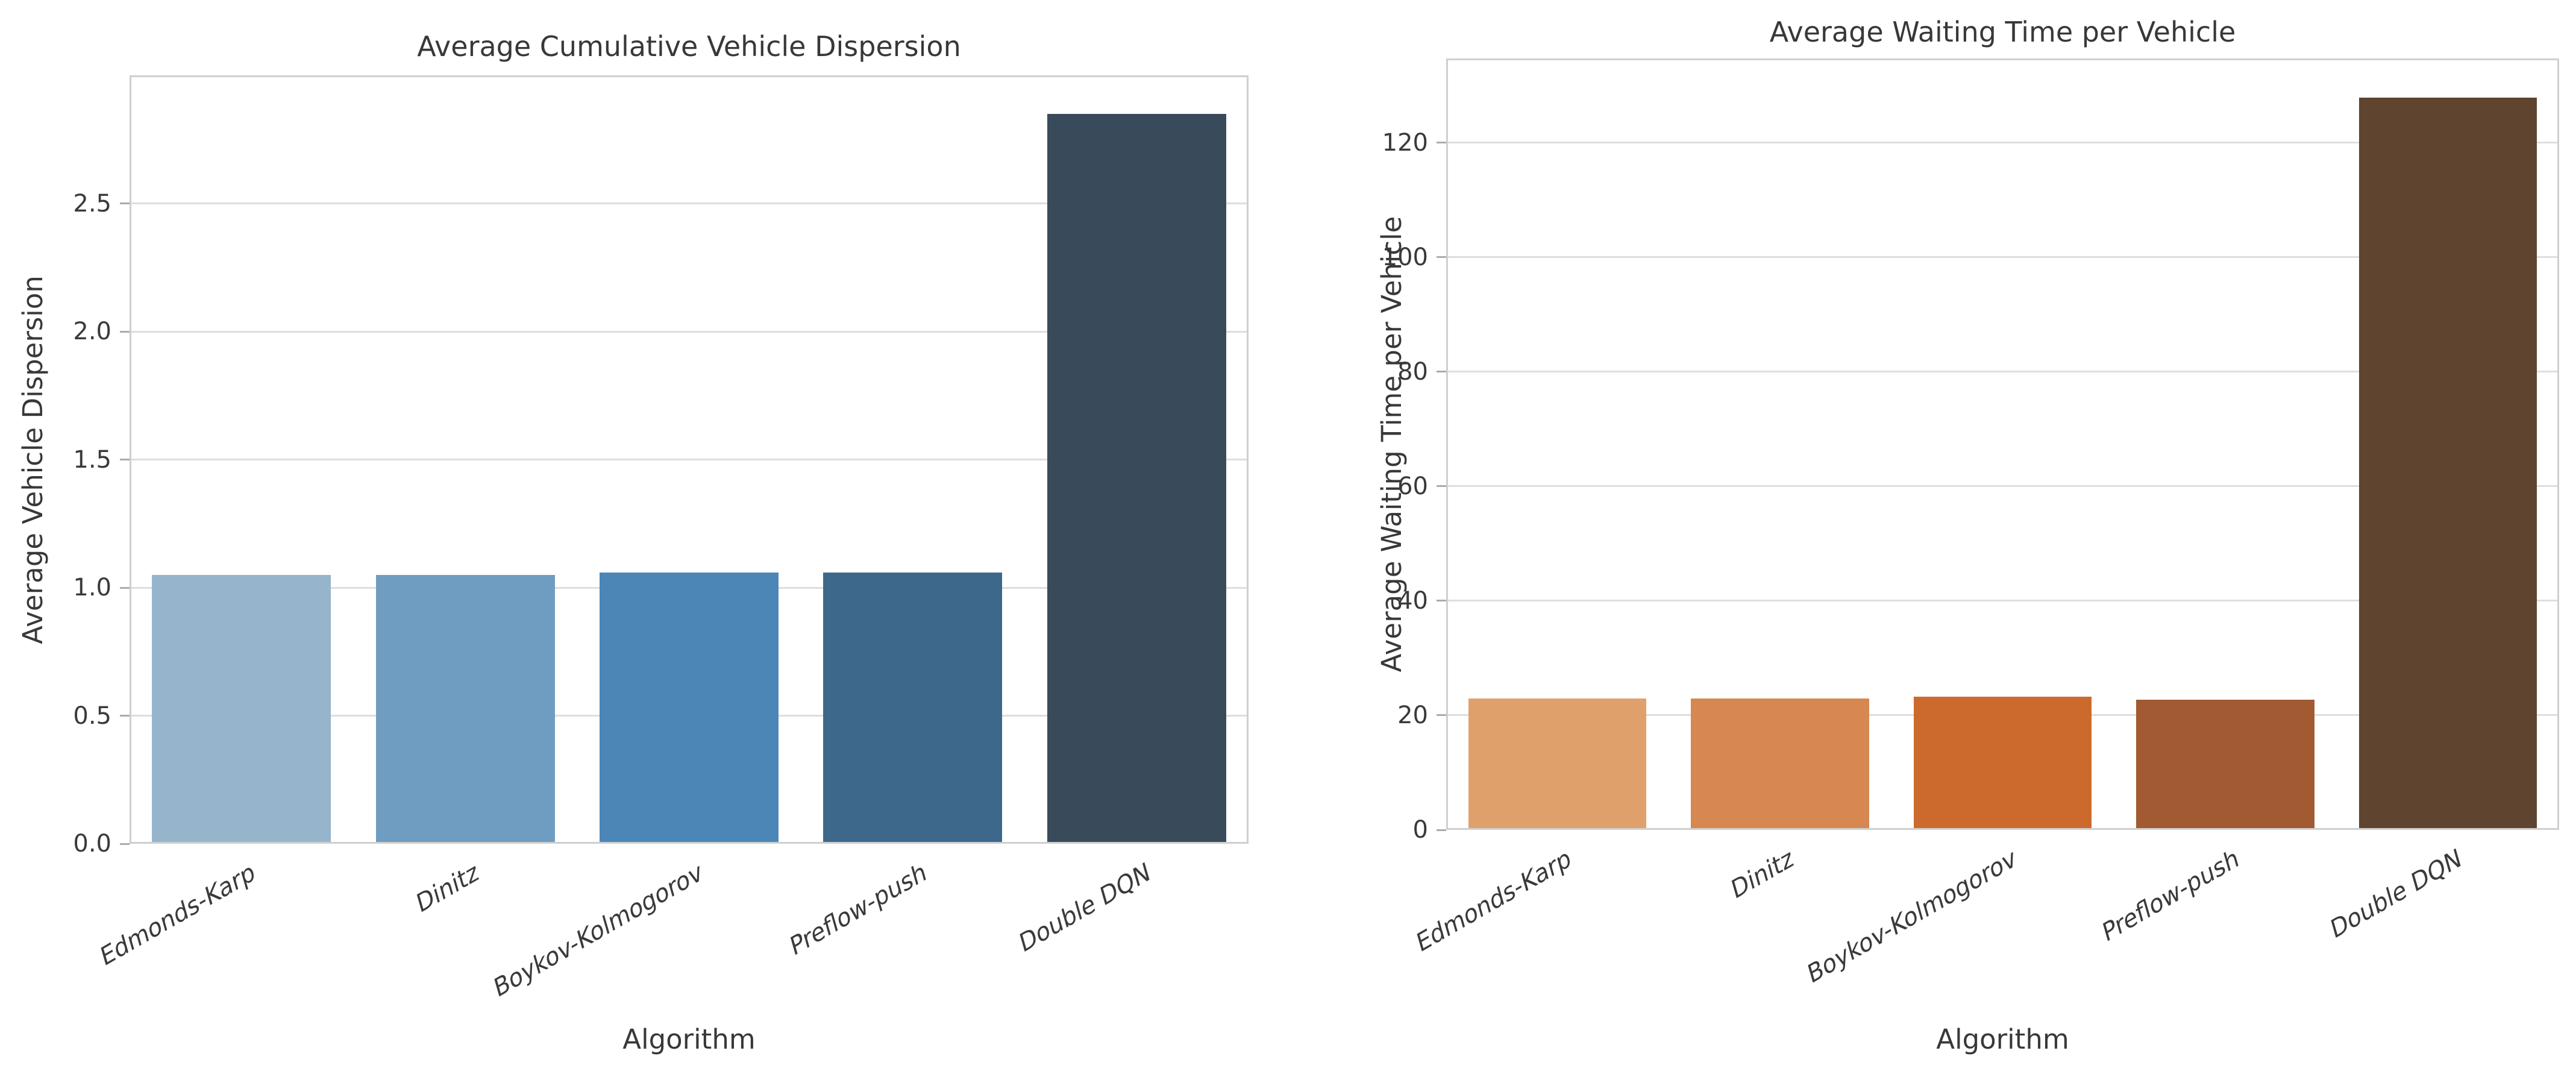 This screenshot has height=1083, width=2576. Describe the element at coordinates (2002, 32) in the screenshot. I see `chart-title: Average Waiting Time per Vehicle` at that location.